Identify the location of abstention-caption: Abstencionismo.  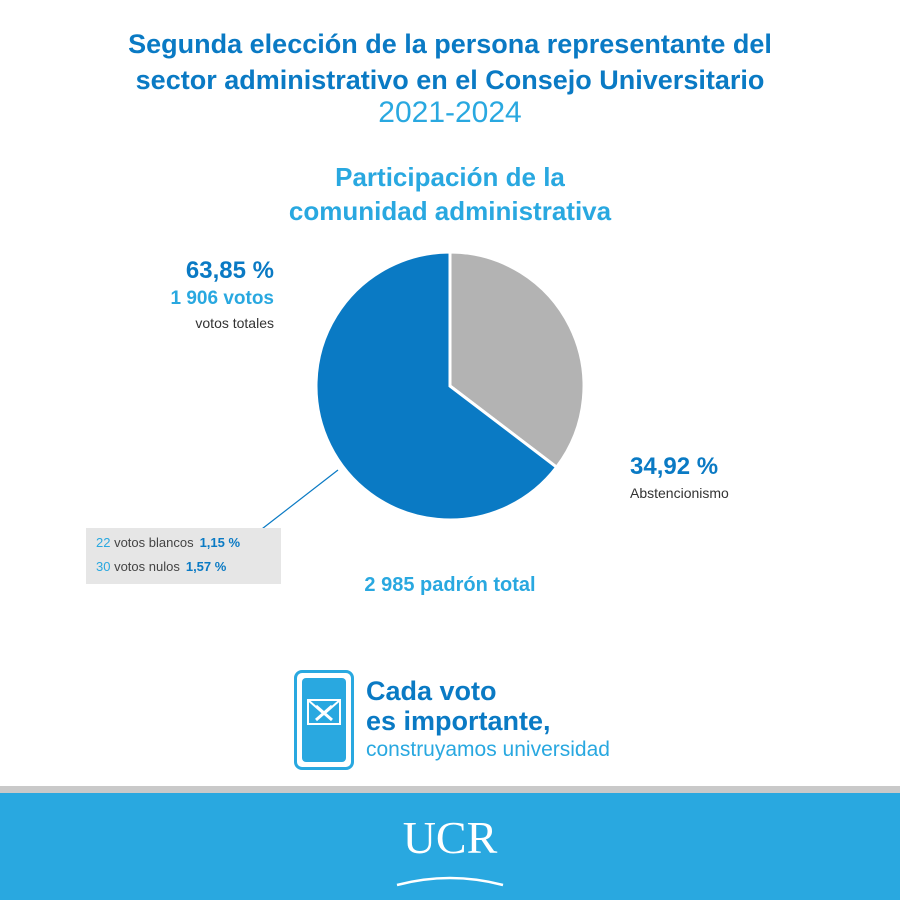
(679, 493).